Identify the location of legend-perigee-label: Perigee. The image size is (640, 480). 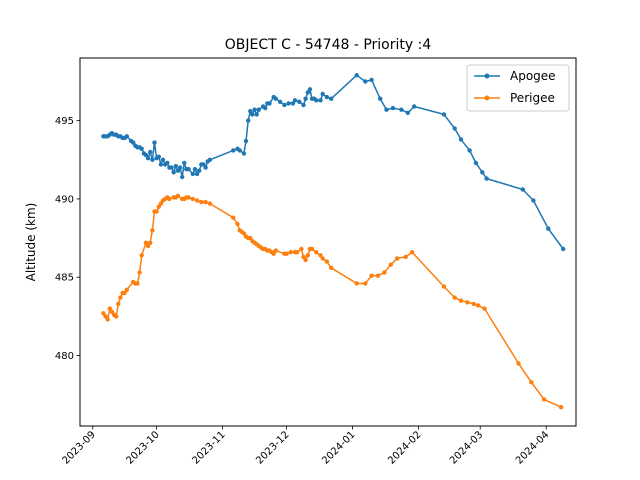
(532, 98).